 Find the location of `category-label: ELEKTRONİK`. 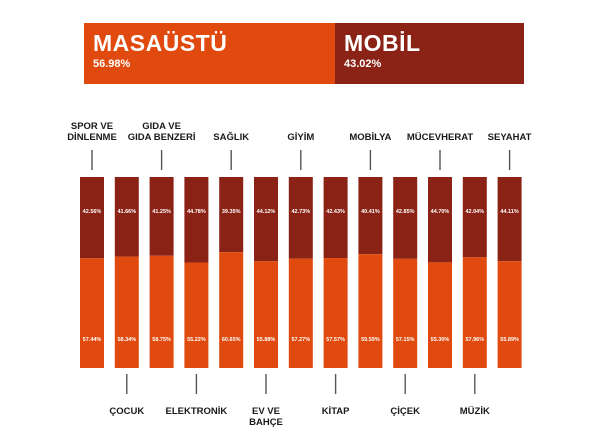

category-label: ELEKTRONİK is located at coordinates (197, 411).